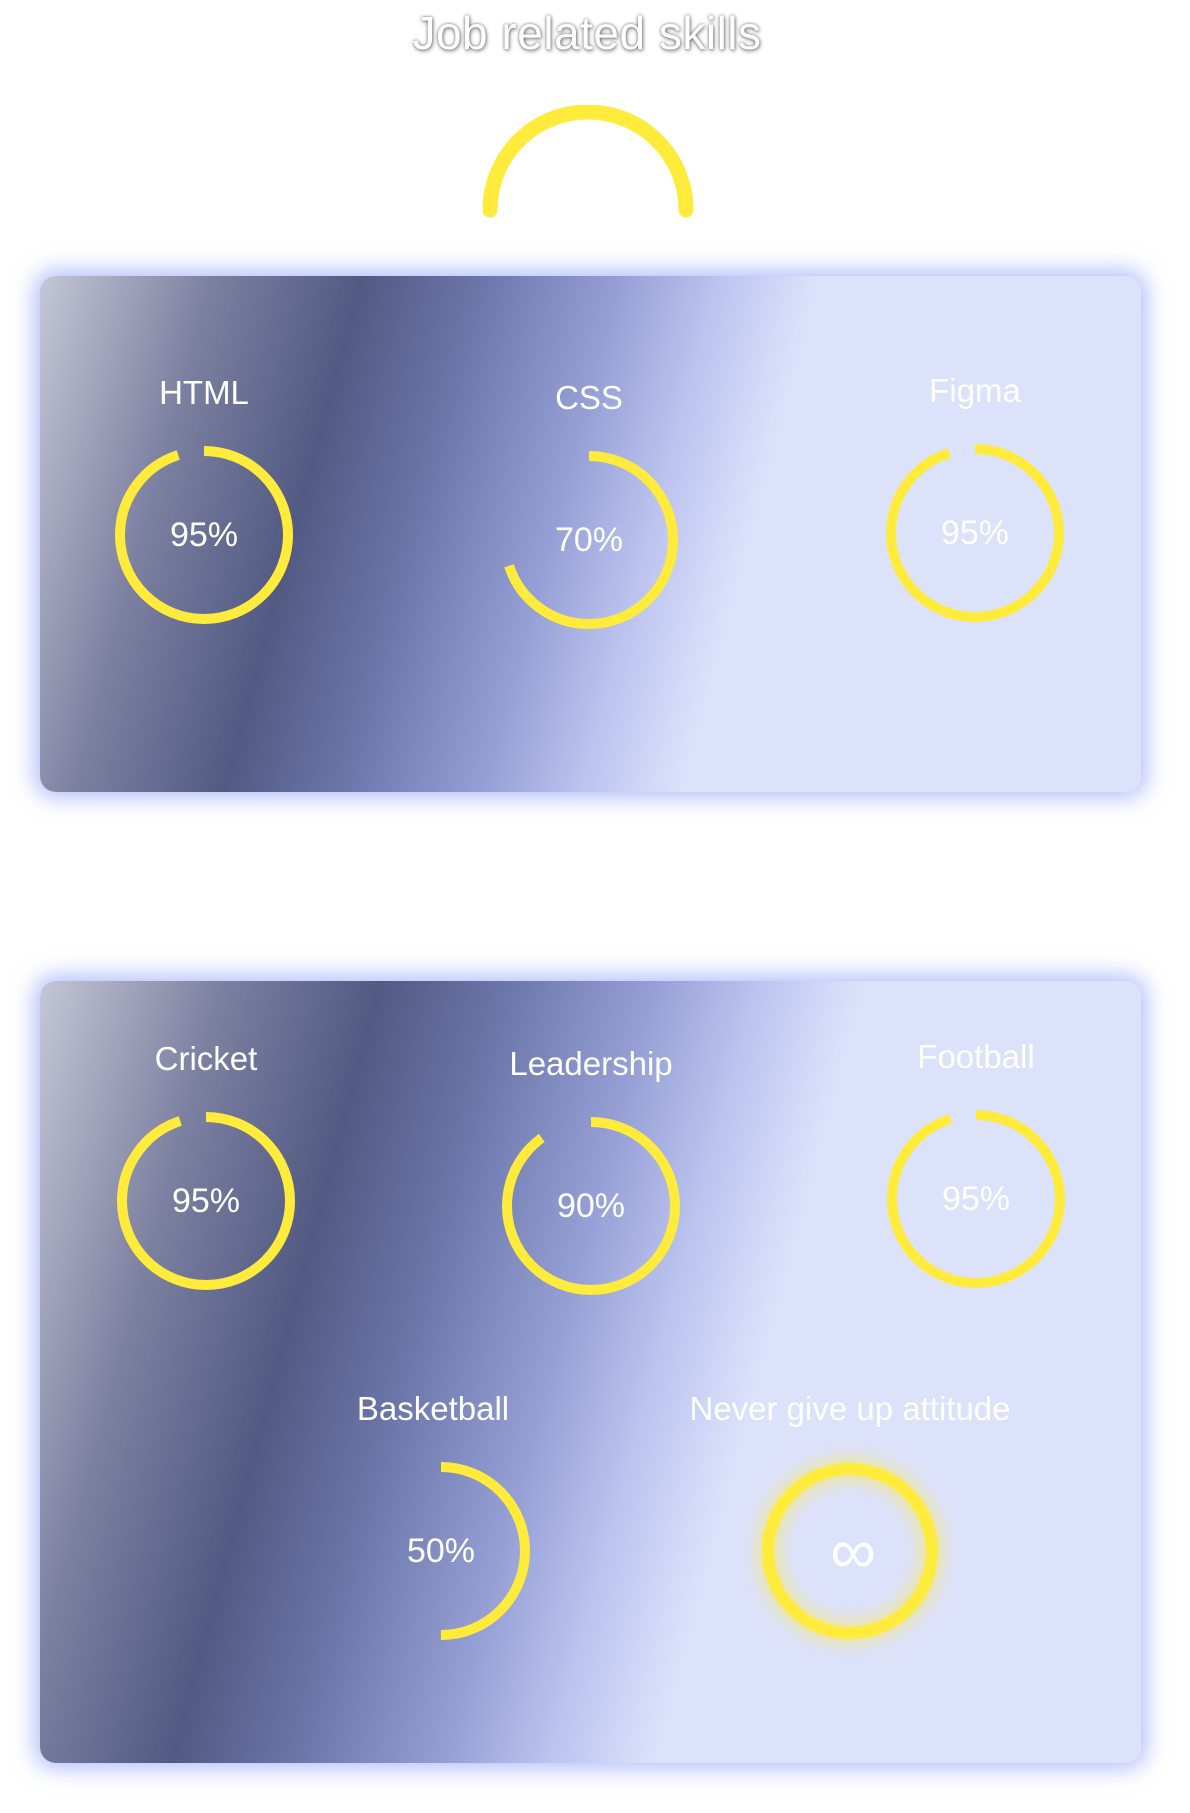  I want to click on progress-ring: 70%, so click(589, 540).